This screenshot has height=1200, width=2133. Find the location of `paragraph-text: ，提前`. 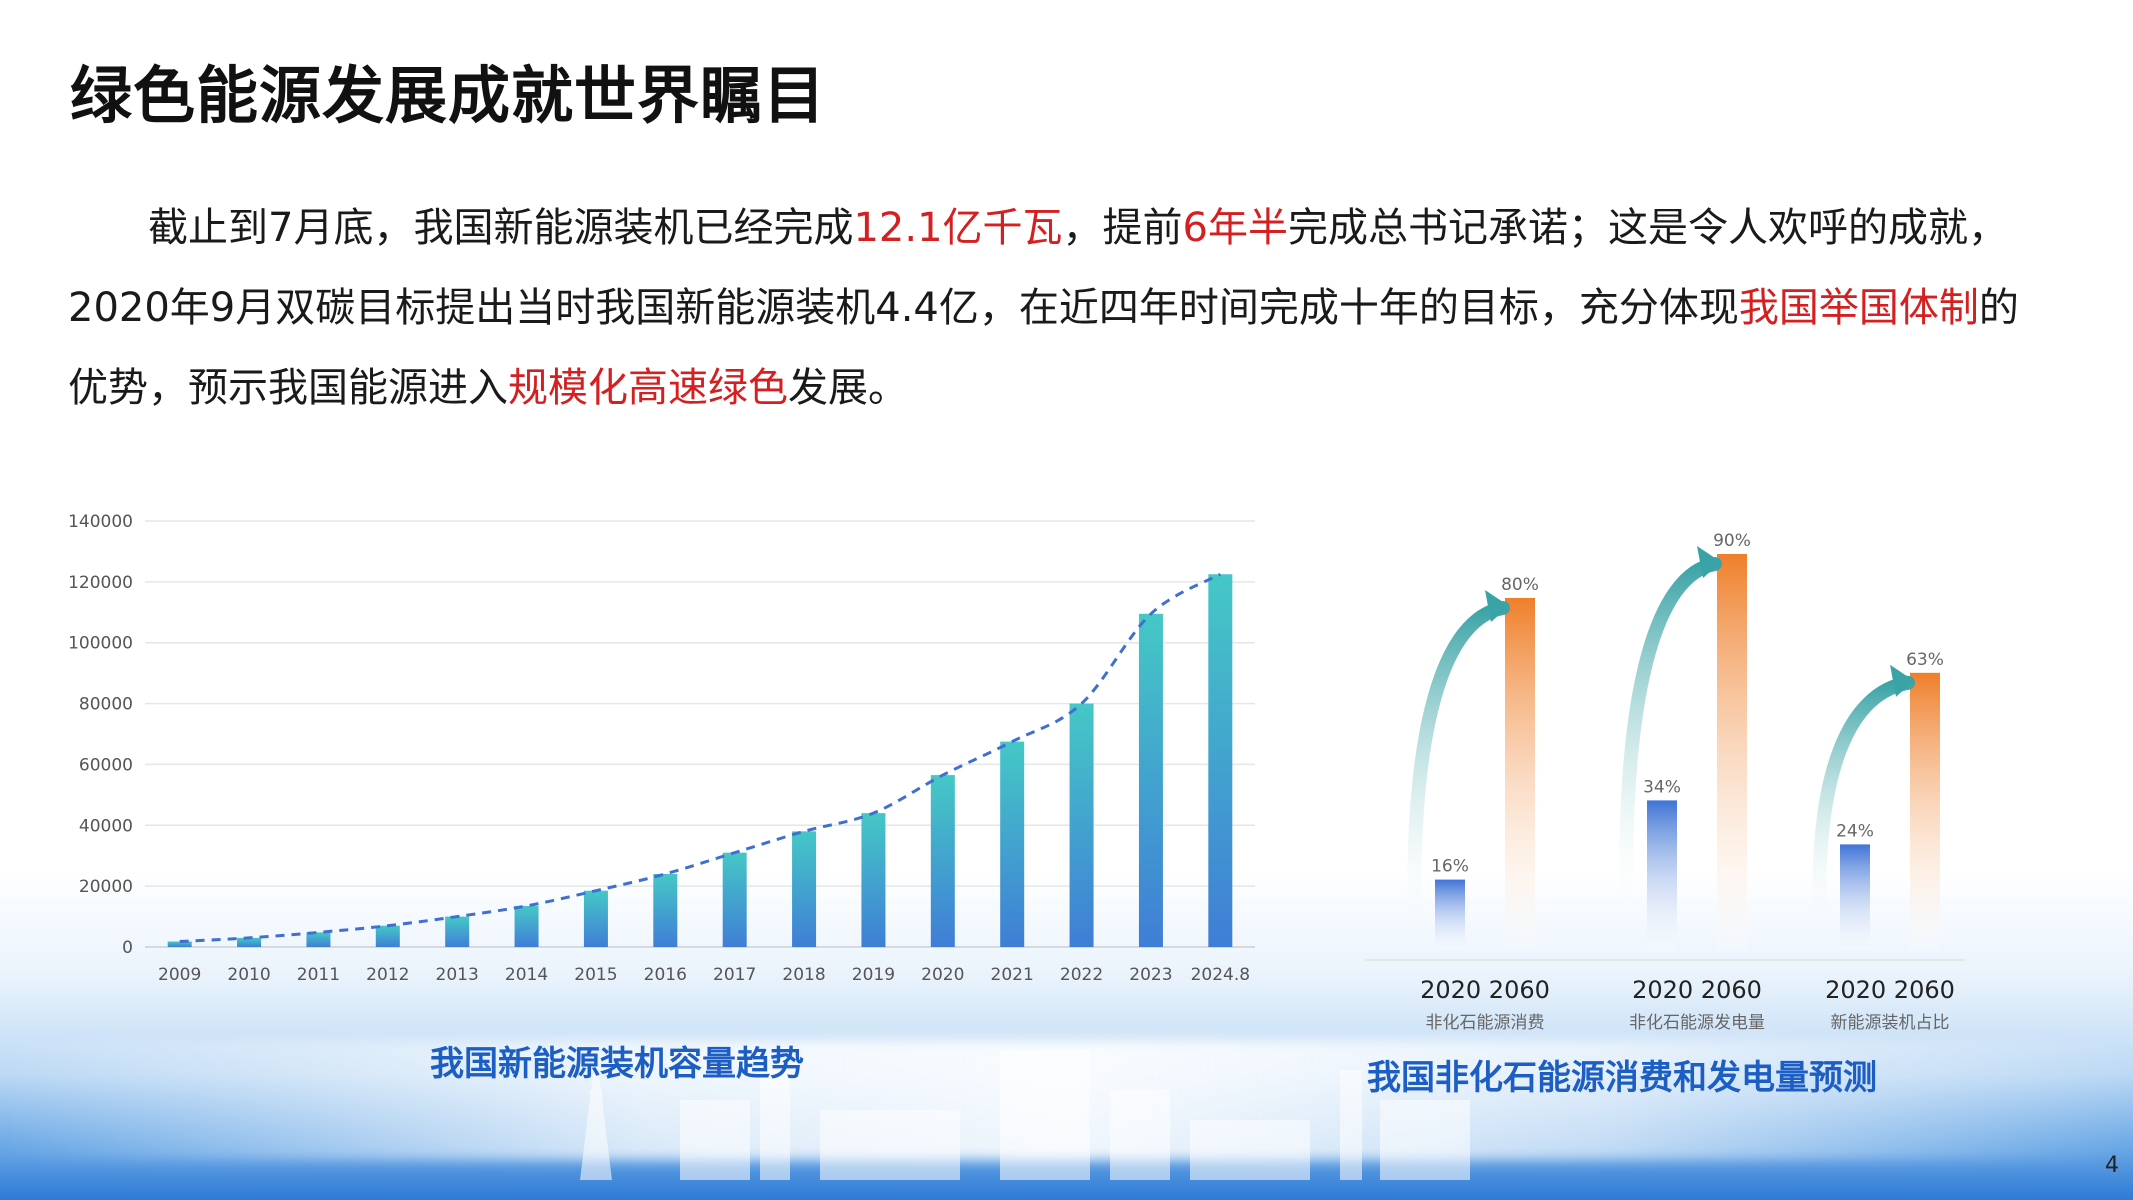

paragraph-text: ，提前 is located at coordinates (1122, 228).